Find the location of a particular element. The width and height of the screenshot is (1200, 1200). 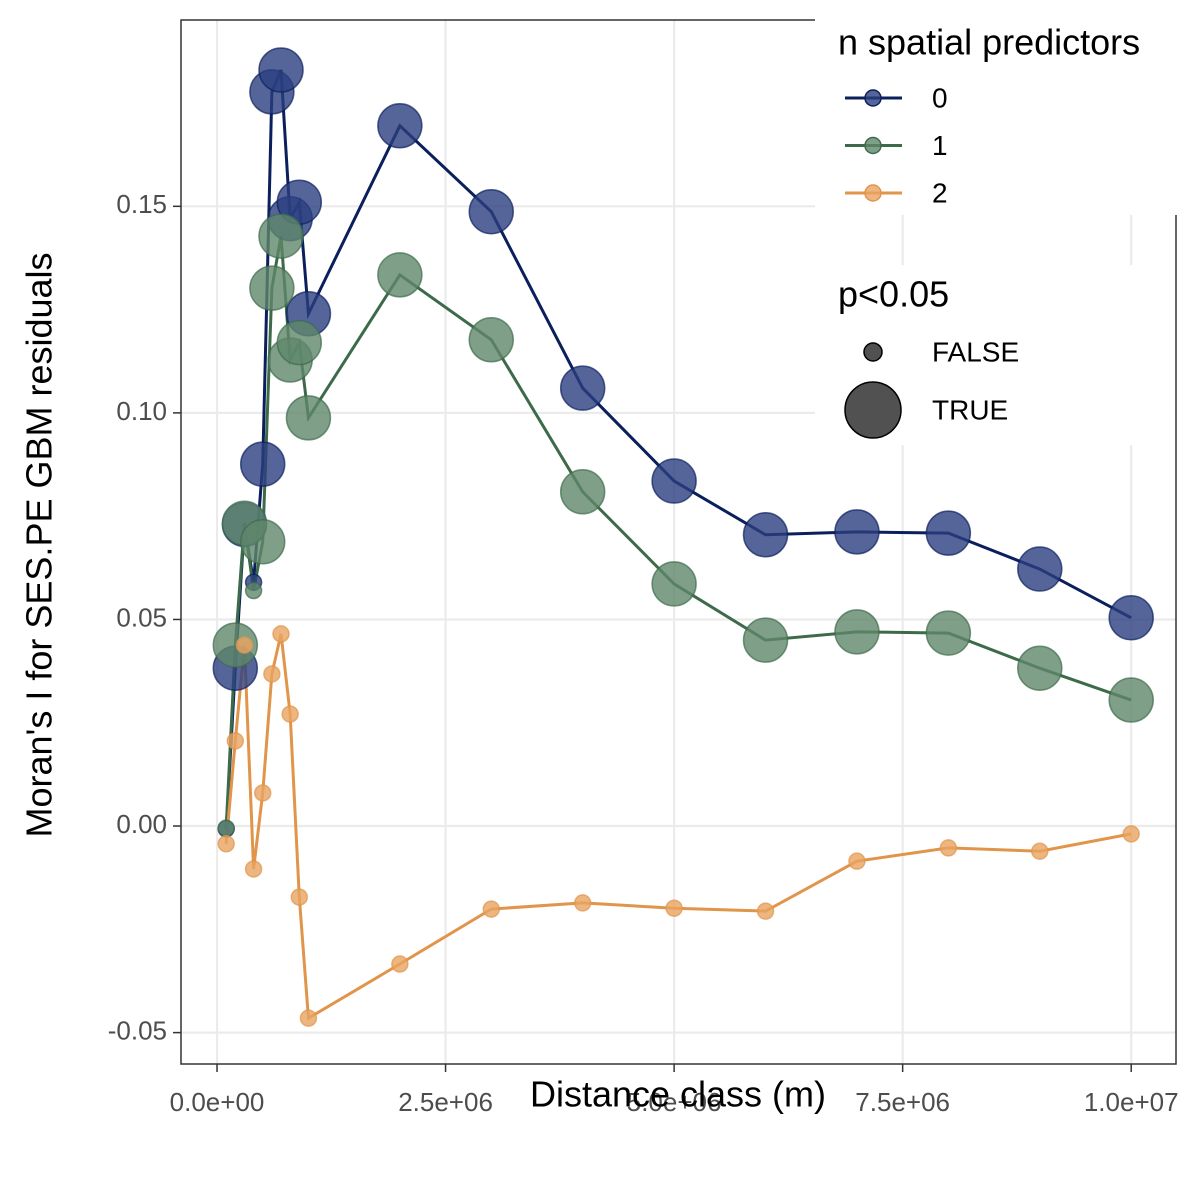

y-tick-label: 0.05 is located at coordinates (141, 617).